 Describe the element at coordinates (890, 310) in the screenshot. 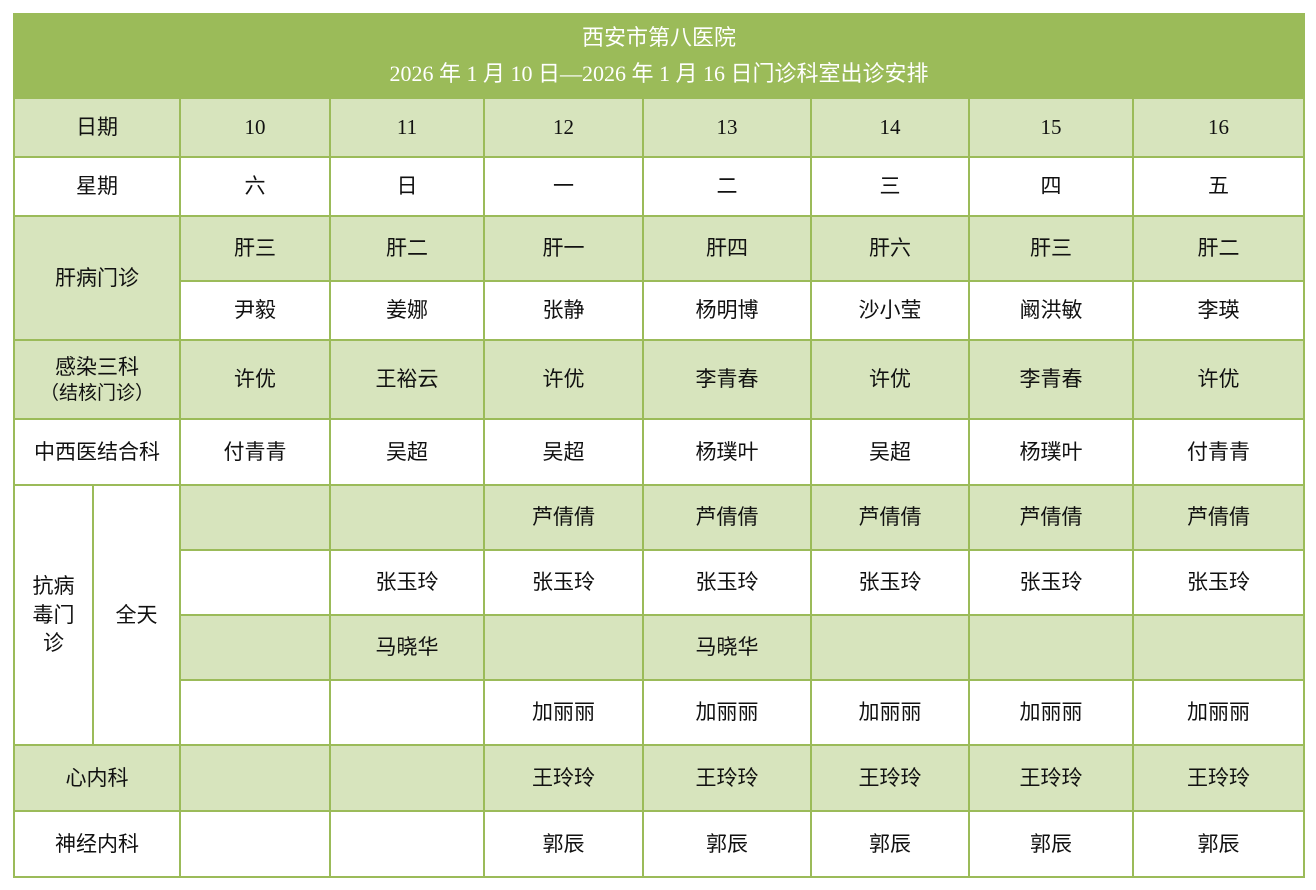

I see `doctor-cell: 沙小莹` at that location.